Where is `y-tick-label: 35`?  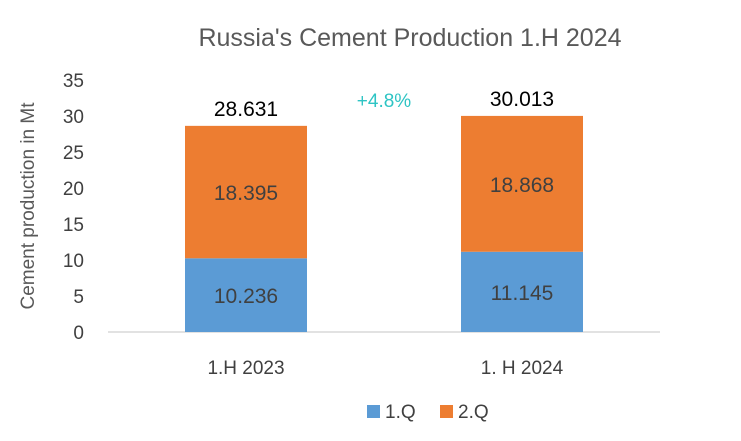
y-tick-label: 35 is located at coordinates (73, 81).